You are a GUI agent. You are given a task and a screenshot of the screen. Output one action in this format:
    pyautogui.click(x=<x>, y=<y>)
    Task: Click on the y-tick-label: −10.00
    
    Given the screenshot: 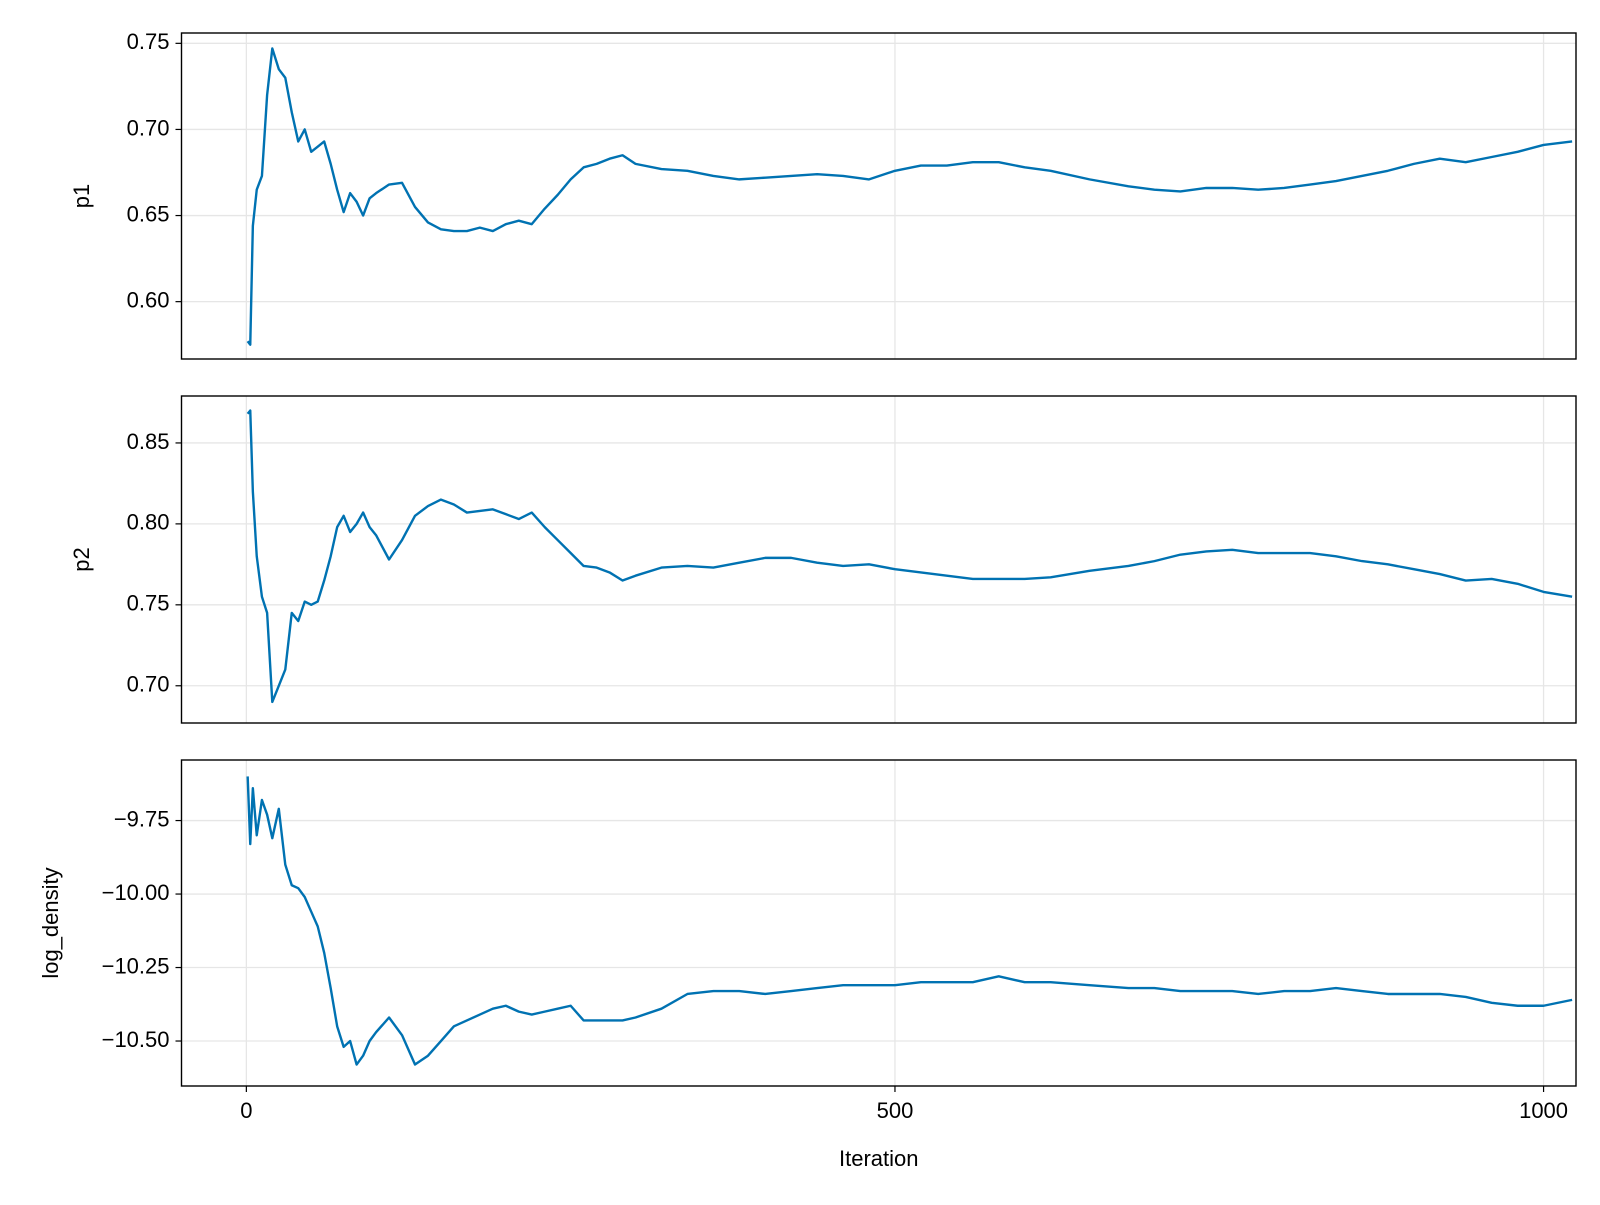 What is the action you would take?
    pyautogui.click(x=136, y=892)
    